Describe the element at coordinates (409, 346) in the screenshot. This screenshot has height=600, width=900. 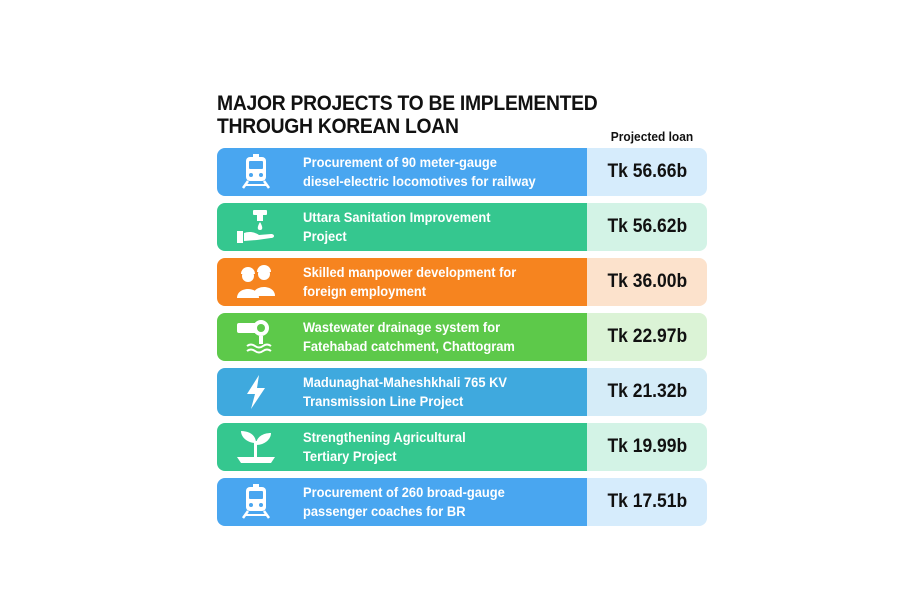
I see `project-name-line-2: Fatehabad catchment, Chattogram` at that location.